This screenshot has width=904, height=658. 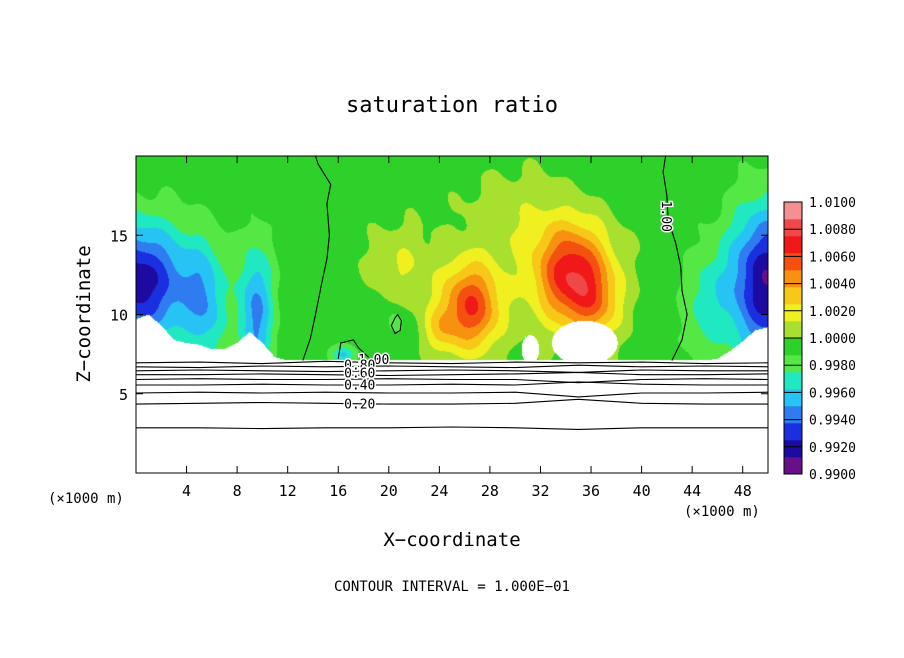 I want to click on x-tick-label: 24, so click(x=439, y=491).